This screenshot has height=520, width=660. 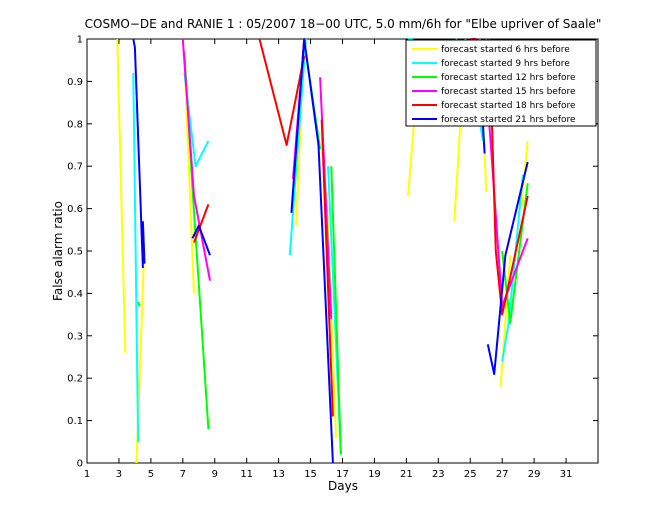 What do you see at coordinates (566, 474) in the screenshot?
I see `x-tick-label: 31` at bounding box center [566, 474].